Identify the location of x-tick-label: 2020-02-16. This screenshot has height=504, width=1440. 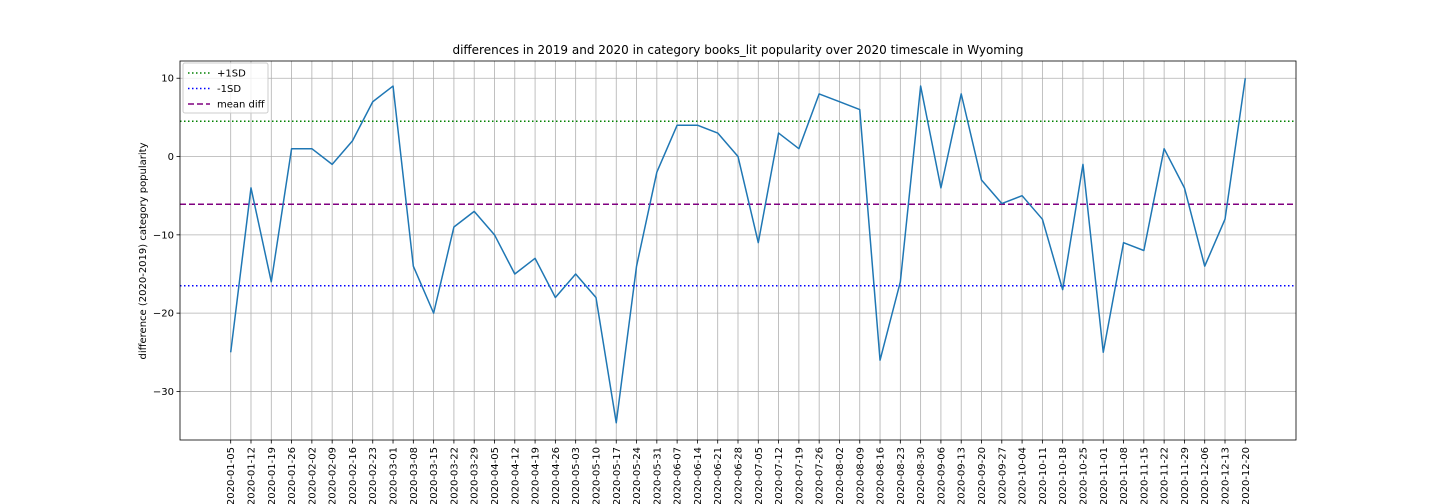
(353, 475).